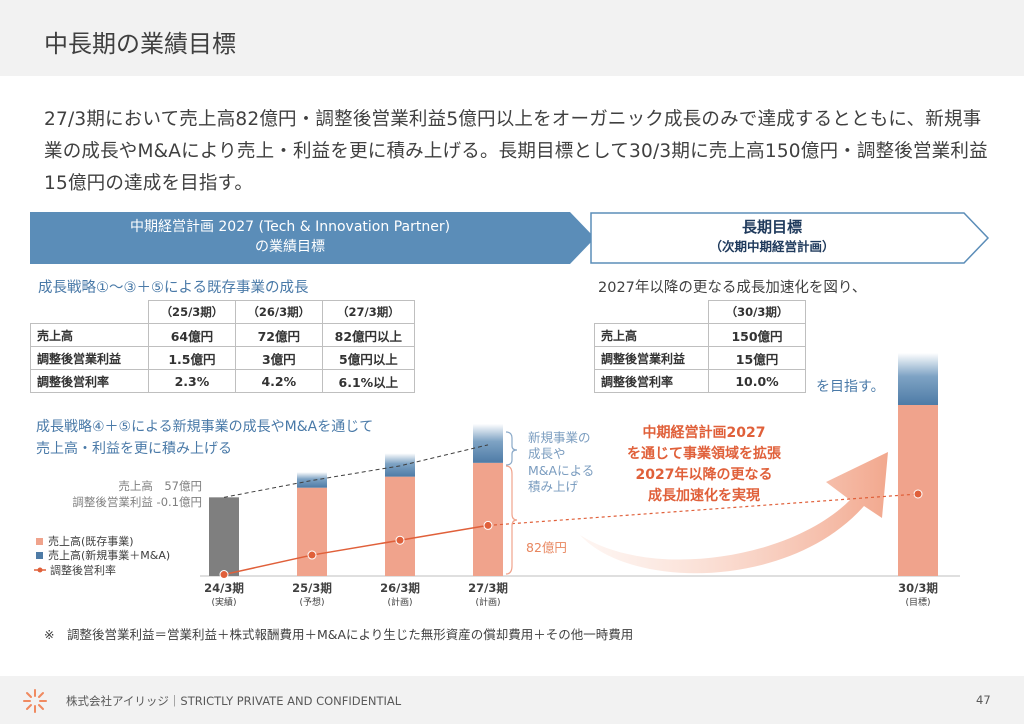  What do you see at coordinates (512, 700) in the screenshot?
I see `footer-bar` at bounding box center [512, 700].